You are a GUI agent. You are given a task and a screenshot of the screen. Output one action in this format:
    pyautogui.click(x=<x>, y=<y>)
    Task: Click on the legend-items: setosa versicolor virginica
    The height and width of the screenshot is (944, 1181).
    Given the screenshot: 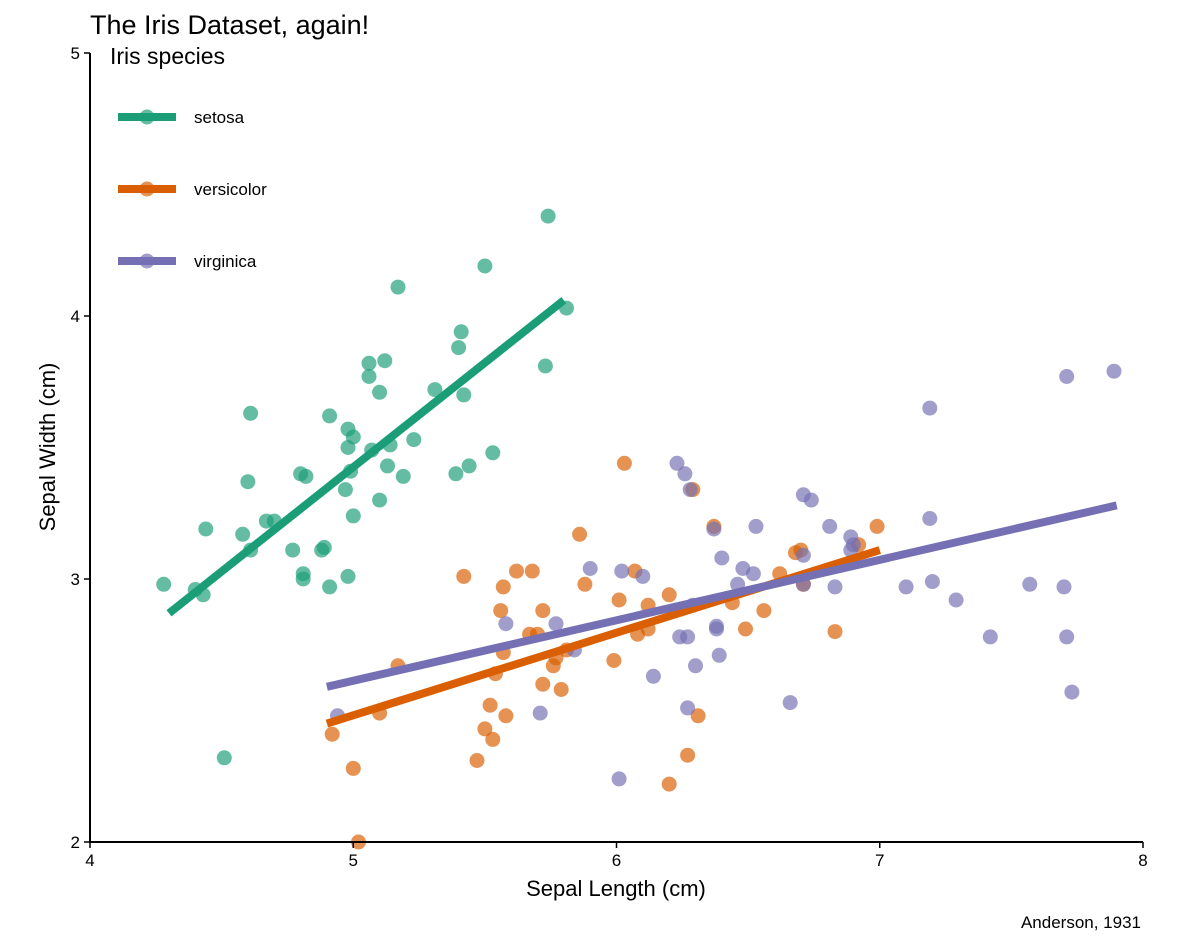 What is the action you would take?
    pyautogui.click(x=192, y=189)
    